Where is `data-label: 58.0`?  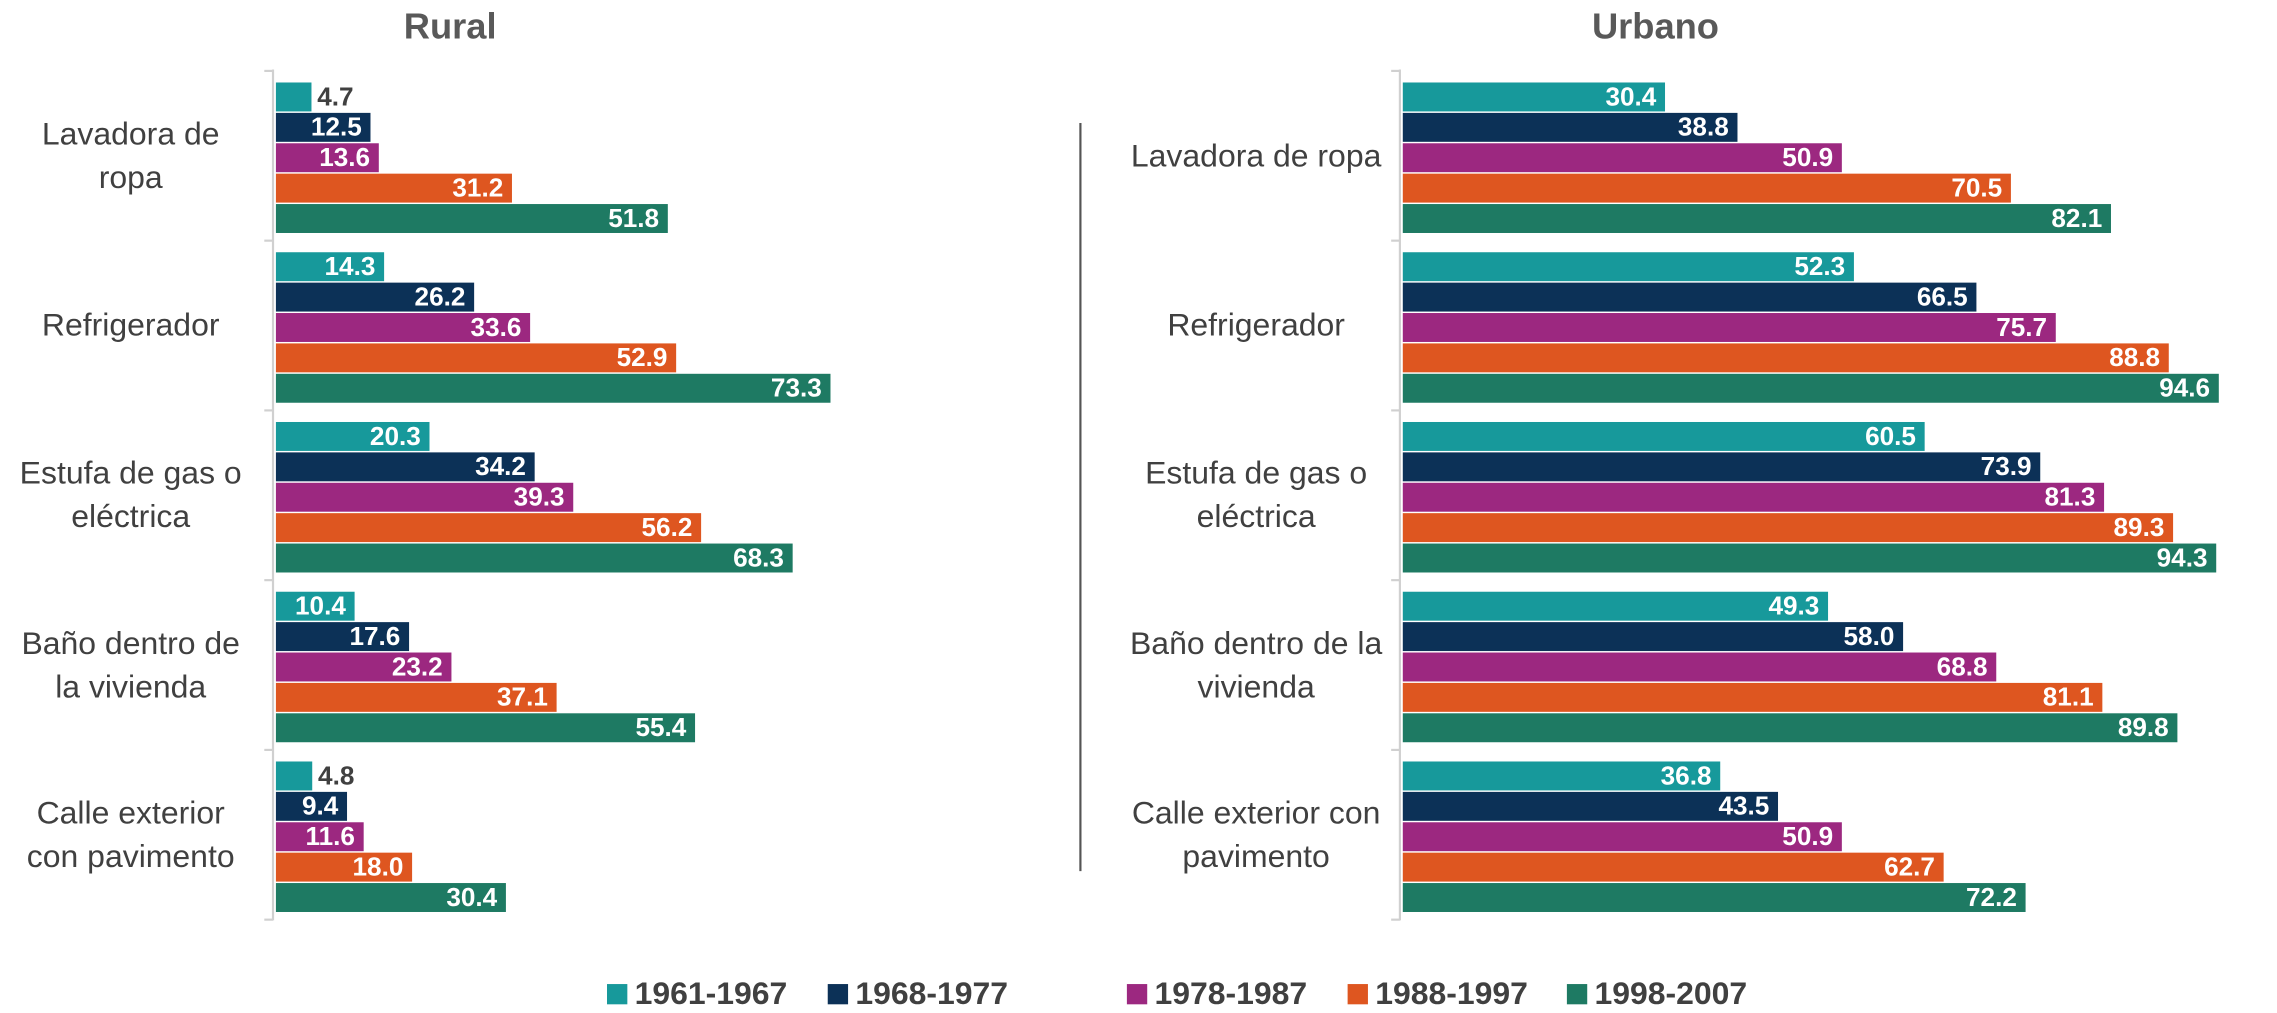 data-label: 58.0 is located at coordinates (1869, 636).